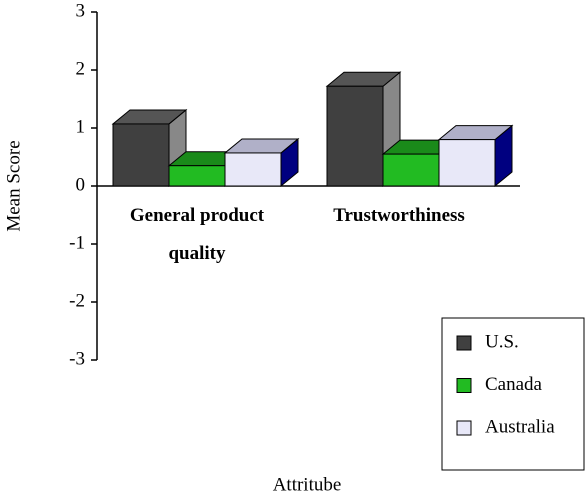 This screenshot has height=498, width=585. Describe the element at coordinates (77, 242) in the screenshot. I see `y-tick-label: -1` at that location.